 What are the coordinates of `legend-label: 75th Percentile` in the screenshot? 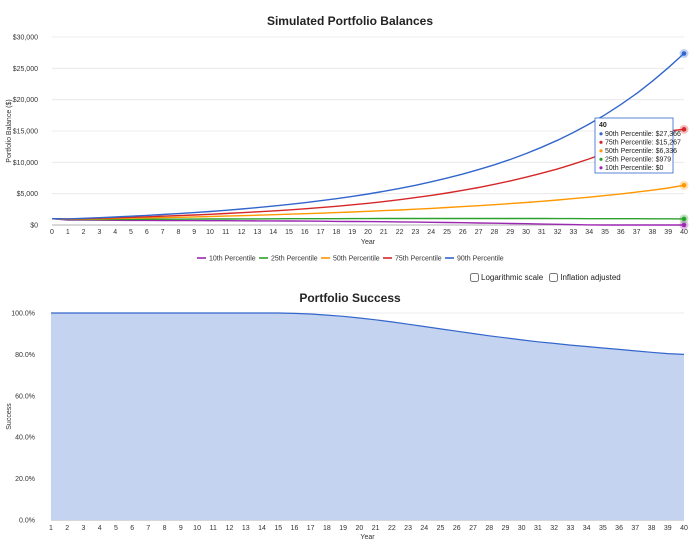 It's located at (418, 259).